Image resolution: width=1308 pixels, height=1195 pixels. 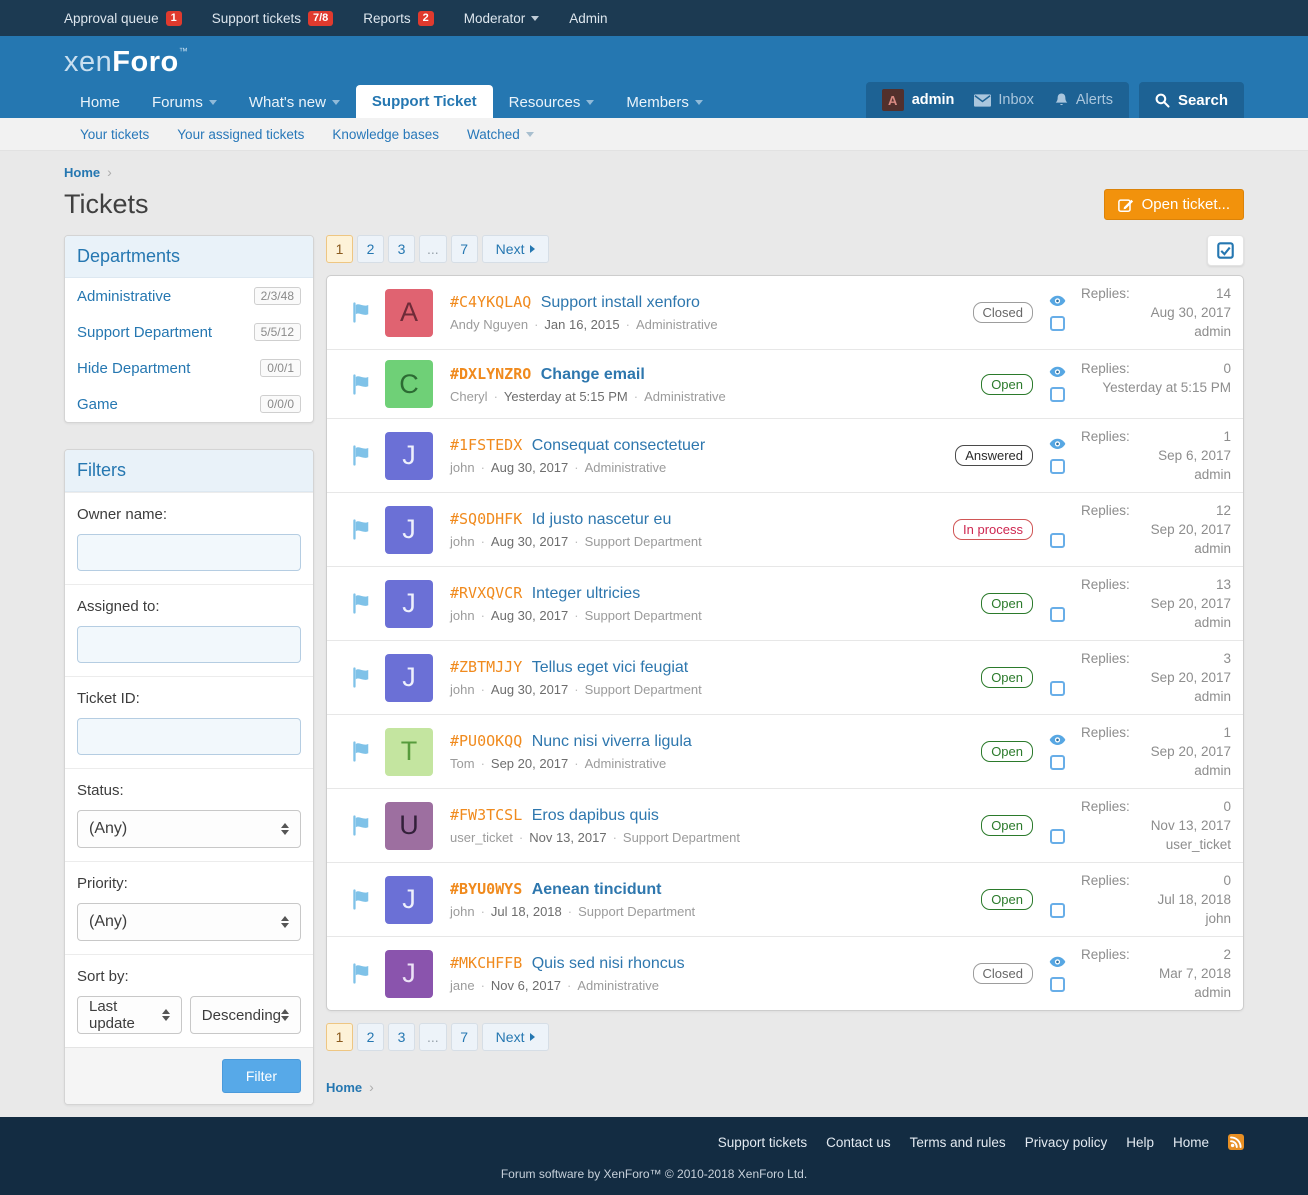 I want to click on department-link: Hide Department, so click(x=134, y=368).